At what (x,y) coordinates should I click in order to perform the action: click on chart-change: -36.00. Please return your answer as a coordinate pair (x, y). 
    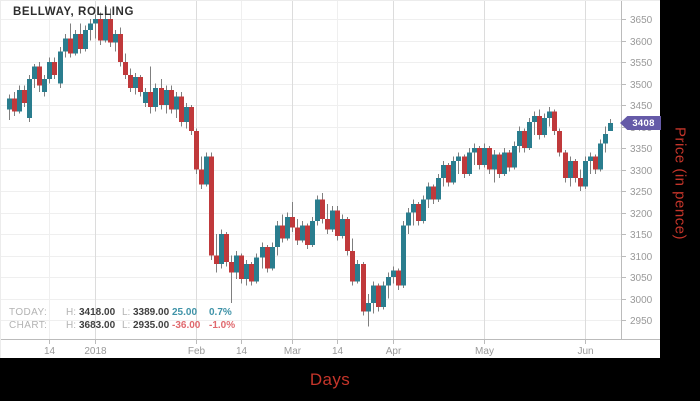
    Looking at the image, I should click on (186, 325).